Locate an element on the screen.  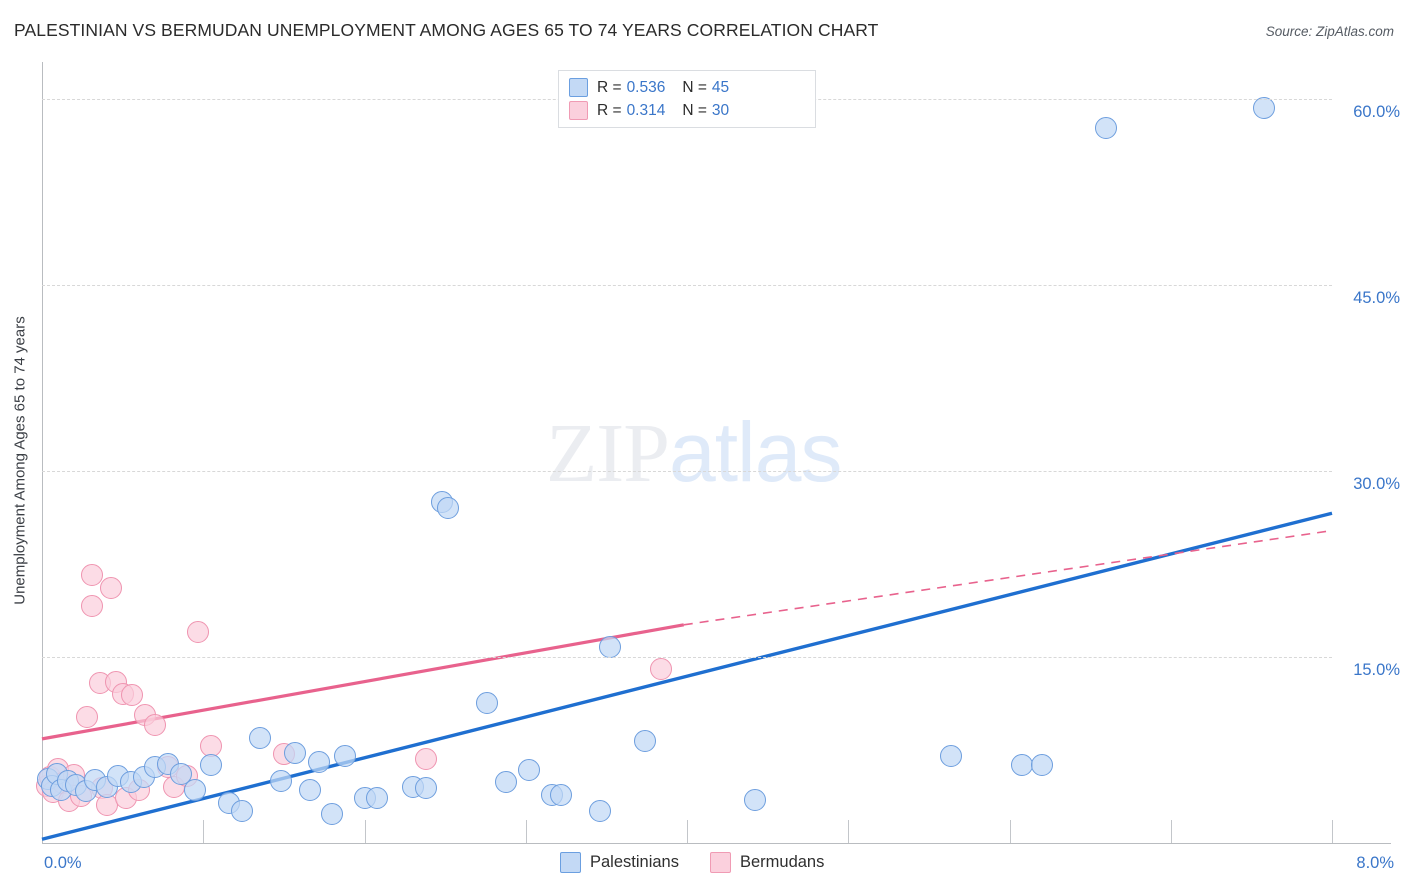
stats-row-bermudans: R = 0.314 N = 30 is located at coordinates (687, 110).